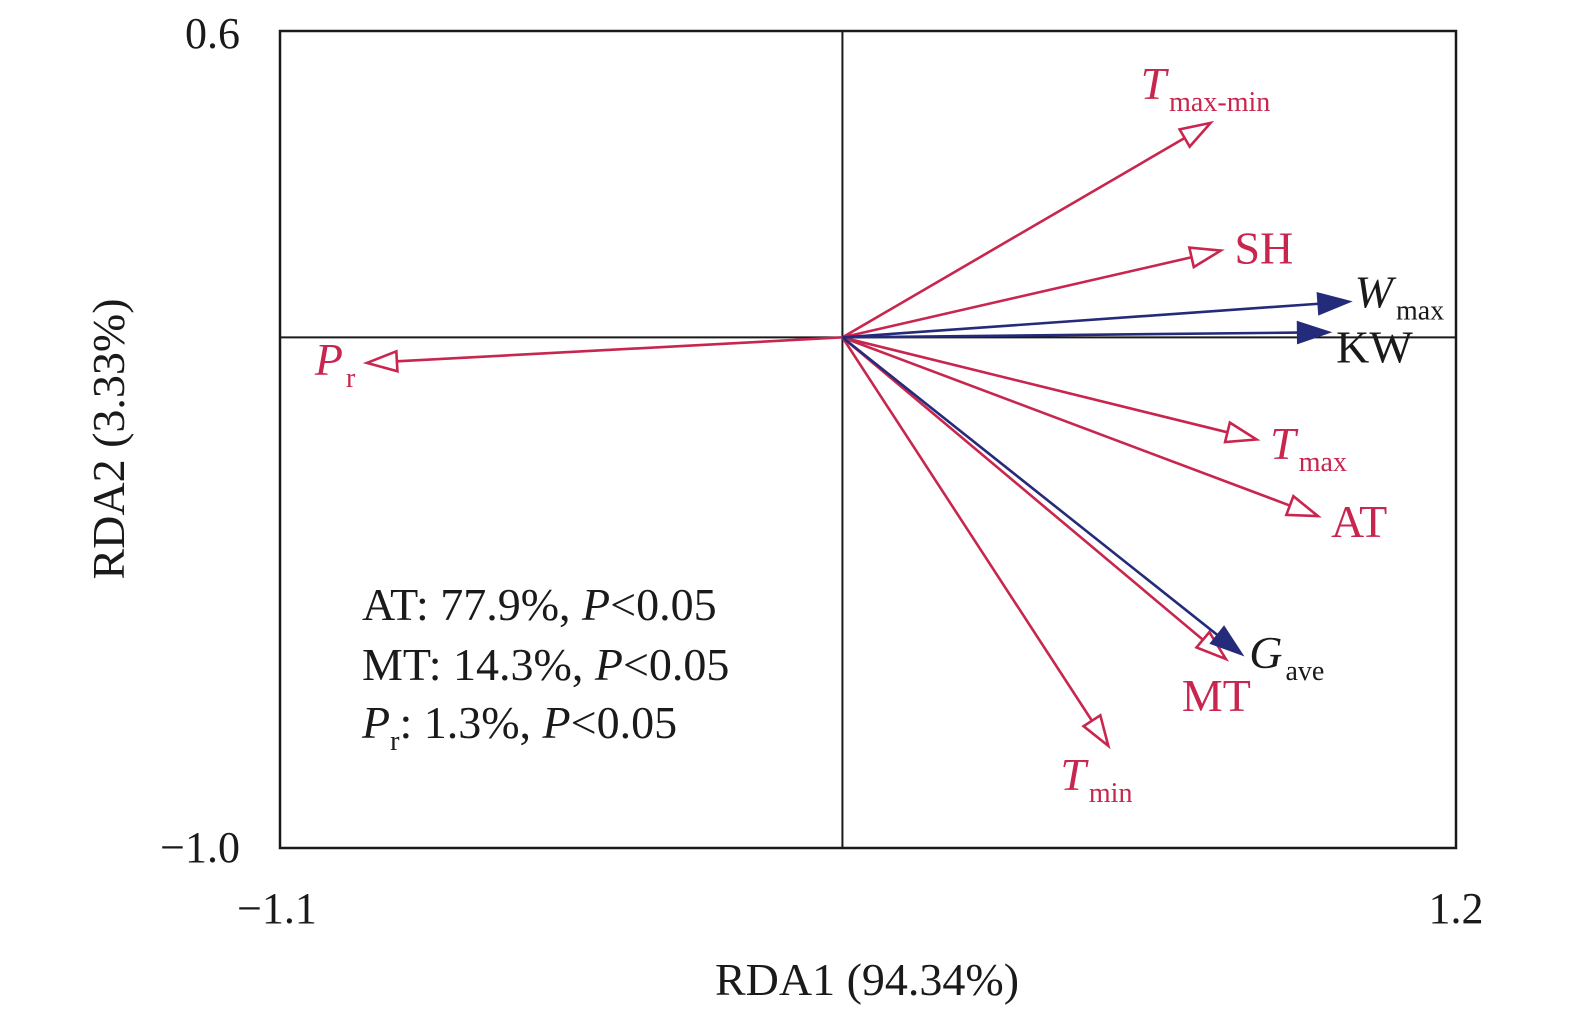 The width and height of the screenshot is (1575, 1016). Describe the element at coordinates (499, 604) in the screenshot. I see `annotation-text: : 77.9%,` at that location.